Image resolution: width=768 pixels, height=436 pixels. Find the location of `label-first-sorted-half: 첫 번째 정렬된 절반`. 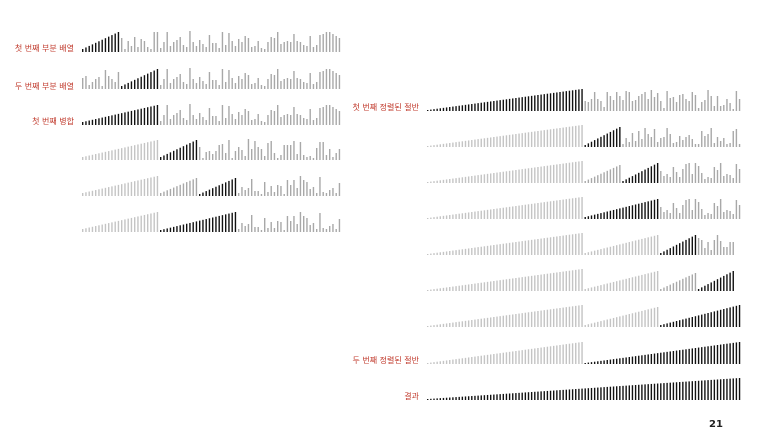

label-first-sorted-half: 첫 번째 정렬된 절반 is located at coordinates (385, 107).